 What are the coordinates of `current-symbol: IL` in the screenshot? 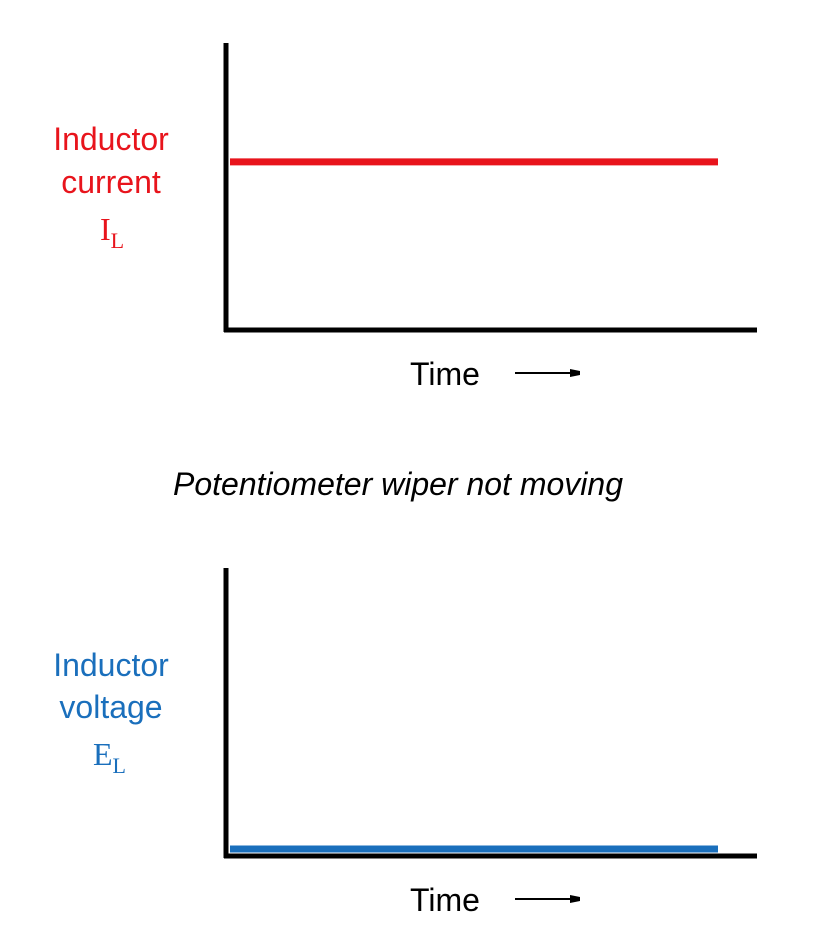 It's located at (112, 232).